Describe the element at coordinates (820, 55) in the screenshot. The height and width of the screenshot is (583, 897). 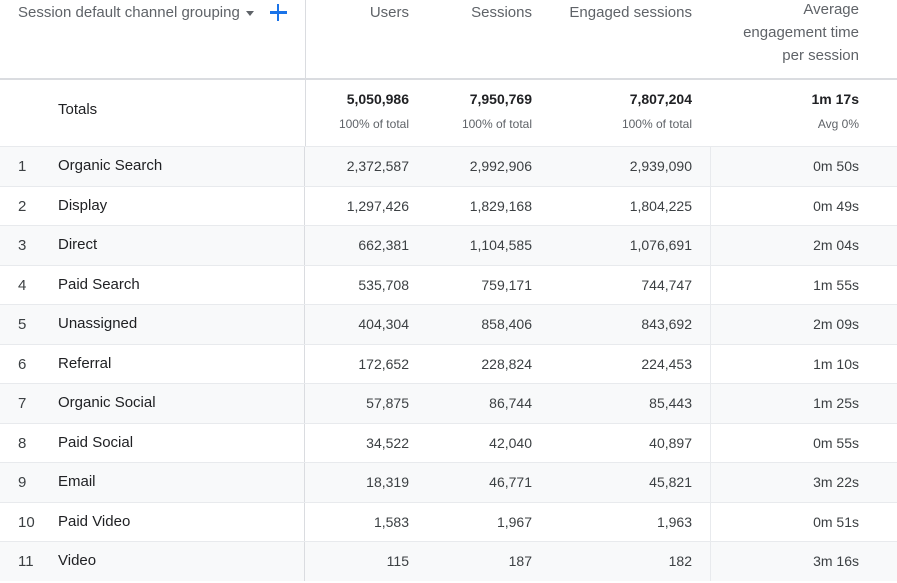
I see `column-header-line: per session` at that location.